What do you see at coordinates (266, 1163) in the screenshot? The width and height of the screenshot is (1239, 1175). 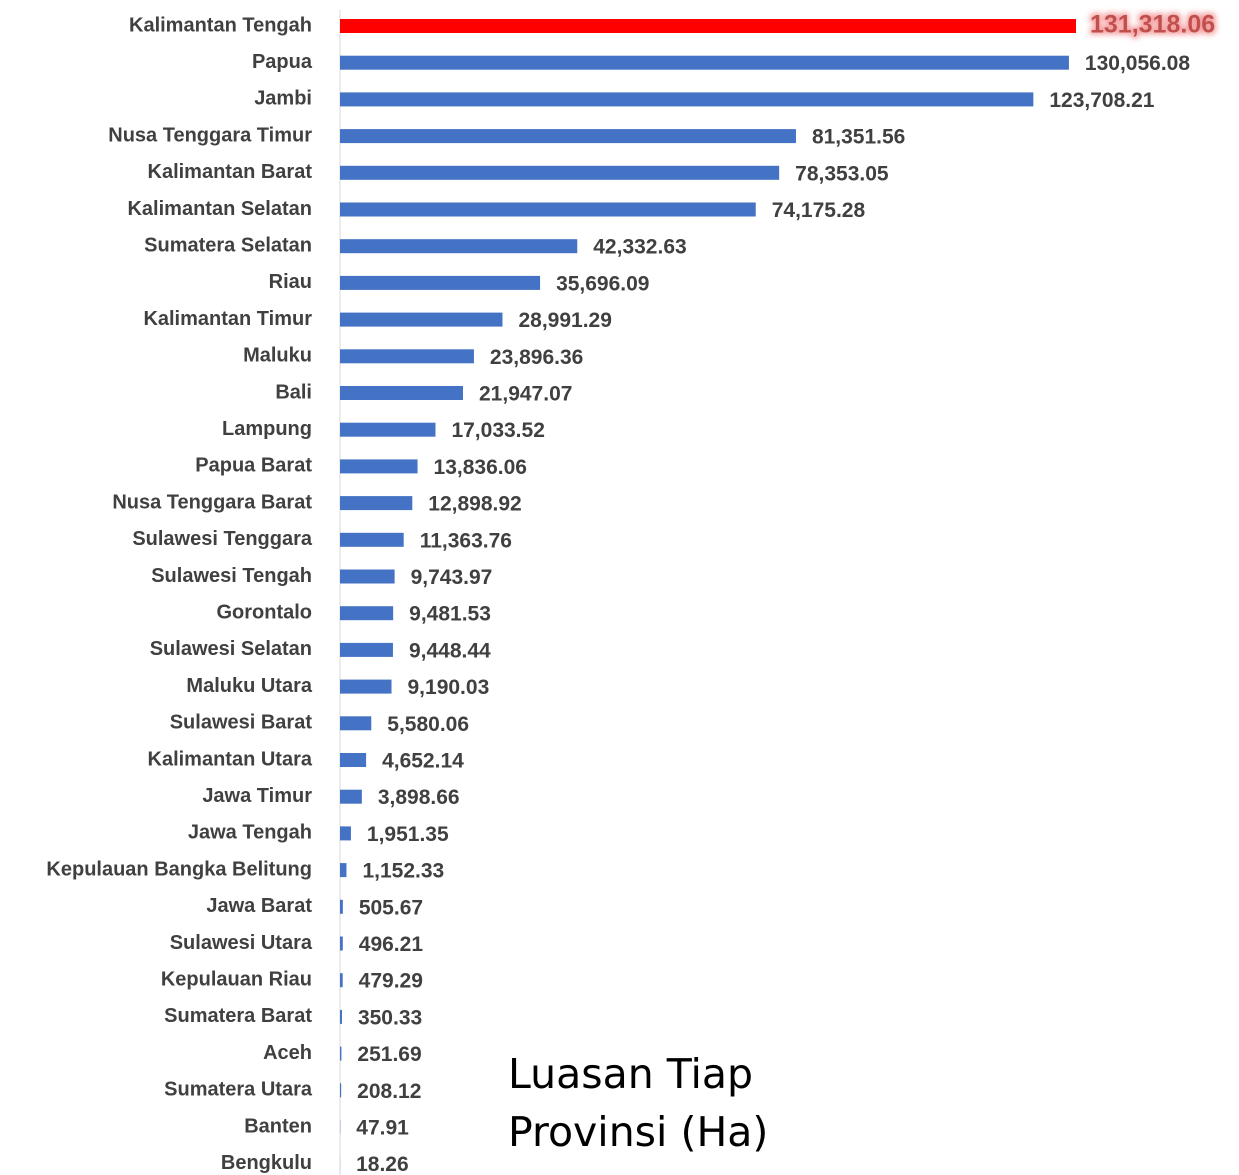 I see `category-label: Bengkulu` at bounding box center [266, 1163].